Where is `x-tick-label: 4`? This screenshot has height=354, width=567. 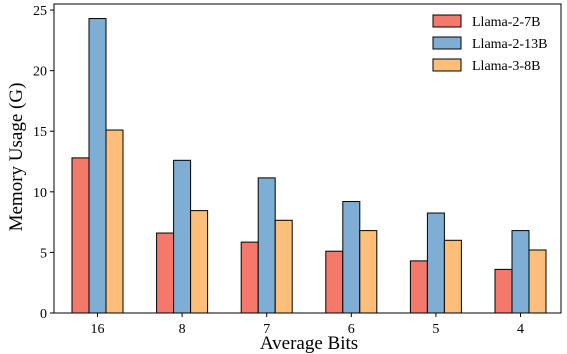
x-tick-label: 4 is located at coordinates (520, 329).